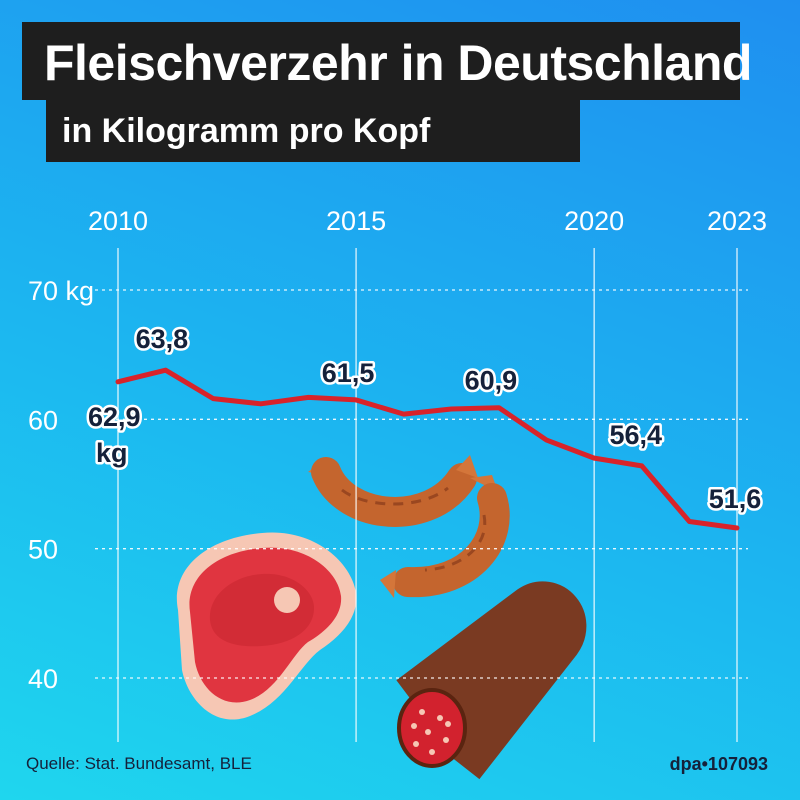  What do you see at coordinates (43, 679) in the screenshot?
I see `y-tick-label: 40` at bounding box center [43, 679].